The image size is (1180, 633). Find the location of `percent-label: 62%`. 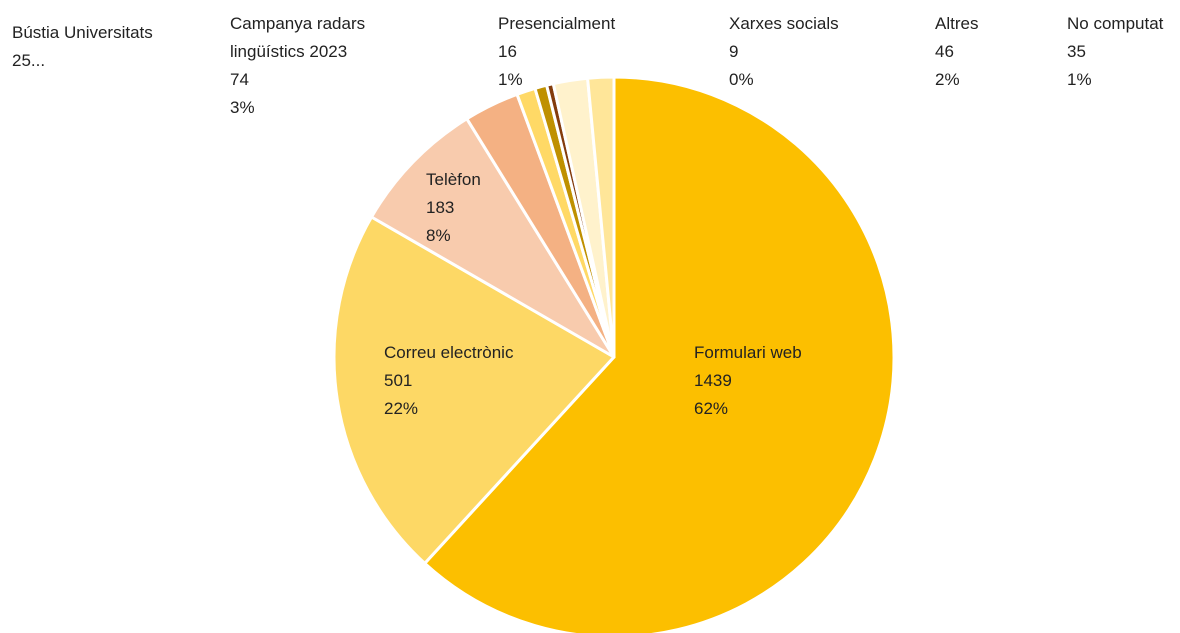

percent-label: 62% is located at coordinates (711, 408).